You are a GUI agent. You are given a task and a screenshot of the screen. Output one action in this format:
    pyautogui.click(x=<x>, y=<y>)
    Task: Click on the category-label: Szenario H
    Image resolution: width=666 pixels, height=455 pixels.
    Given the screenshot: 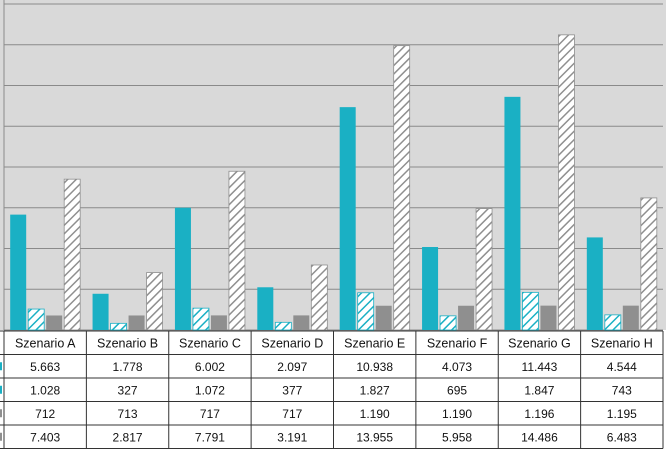 What is the action you would take?
    pyautogui.click(x=622, y=343)
    